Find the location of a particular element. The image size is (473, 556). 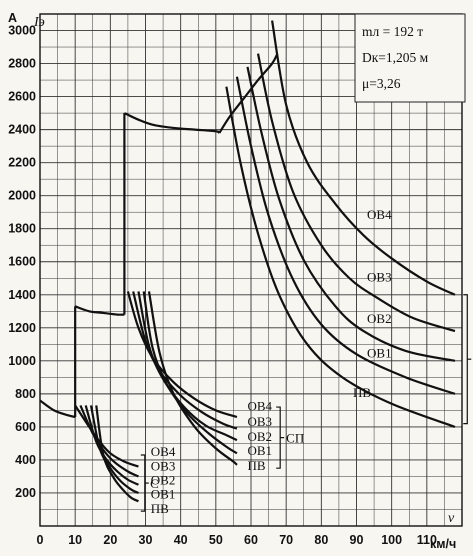

y-tick-label: 1400 is located at coordinates (22, 295).